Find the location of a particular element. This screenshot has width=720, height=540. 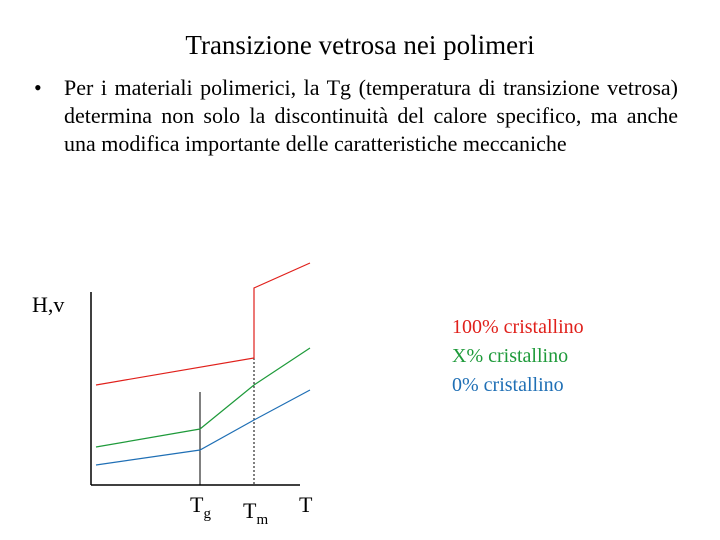

tg-label-main: T is located at coordinates (197, 504).